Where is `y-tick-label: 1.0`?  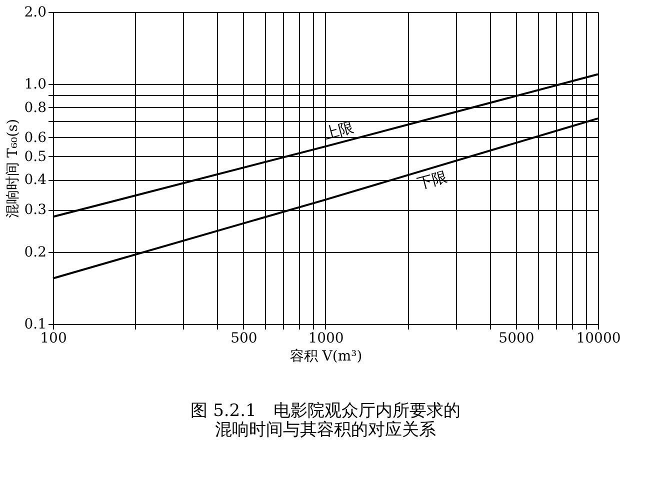
y-tick-label: 1.0 is located at coordinates (35, 84).